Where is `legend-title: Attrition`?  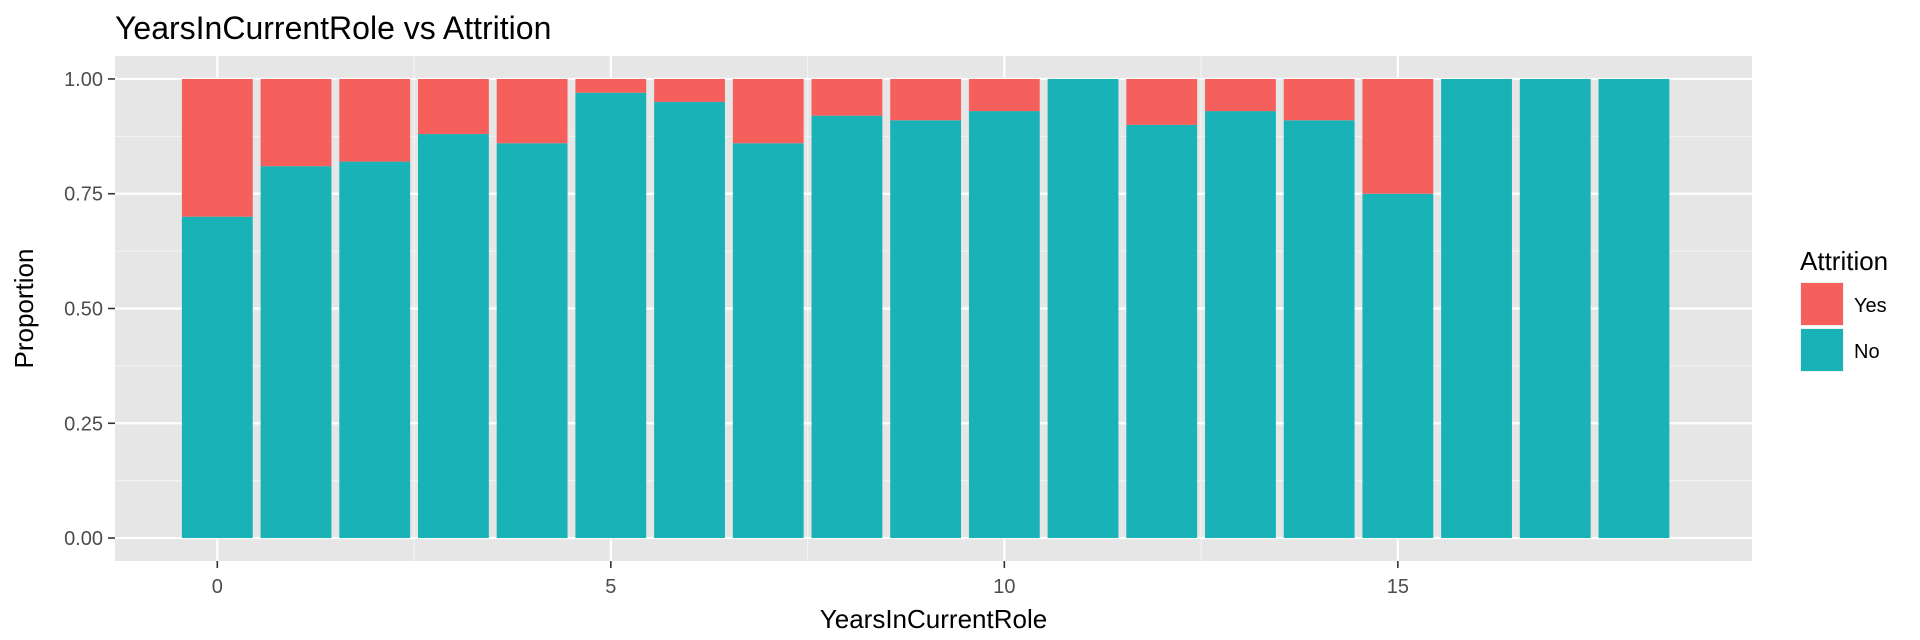
legend-title: Attrition is located at coordinates (1844, 261).